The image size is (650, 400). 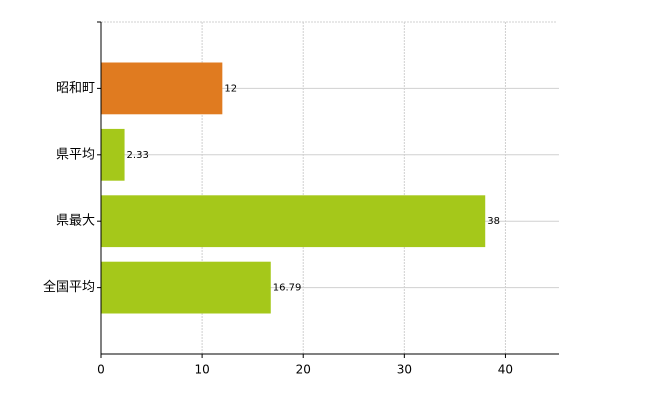 I want to click on x-tick-label: 40, so click(x=505, y=370).